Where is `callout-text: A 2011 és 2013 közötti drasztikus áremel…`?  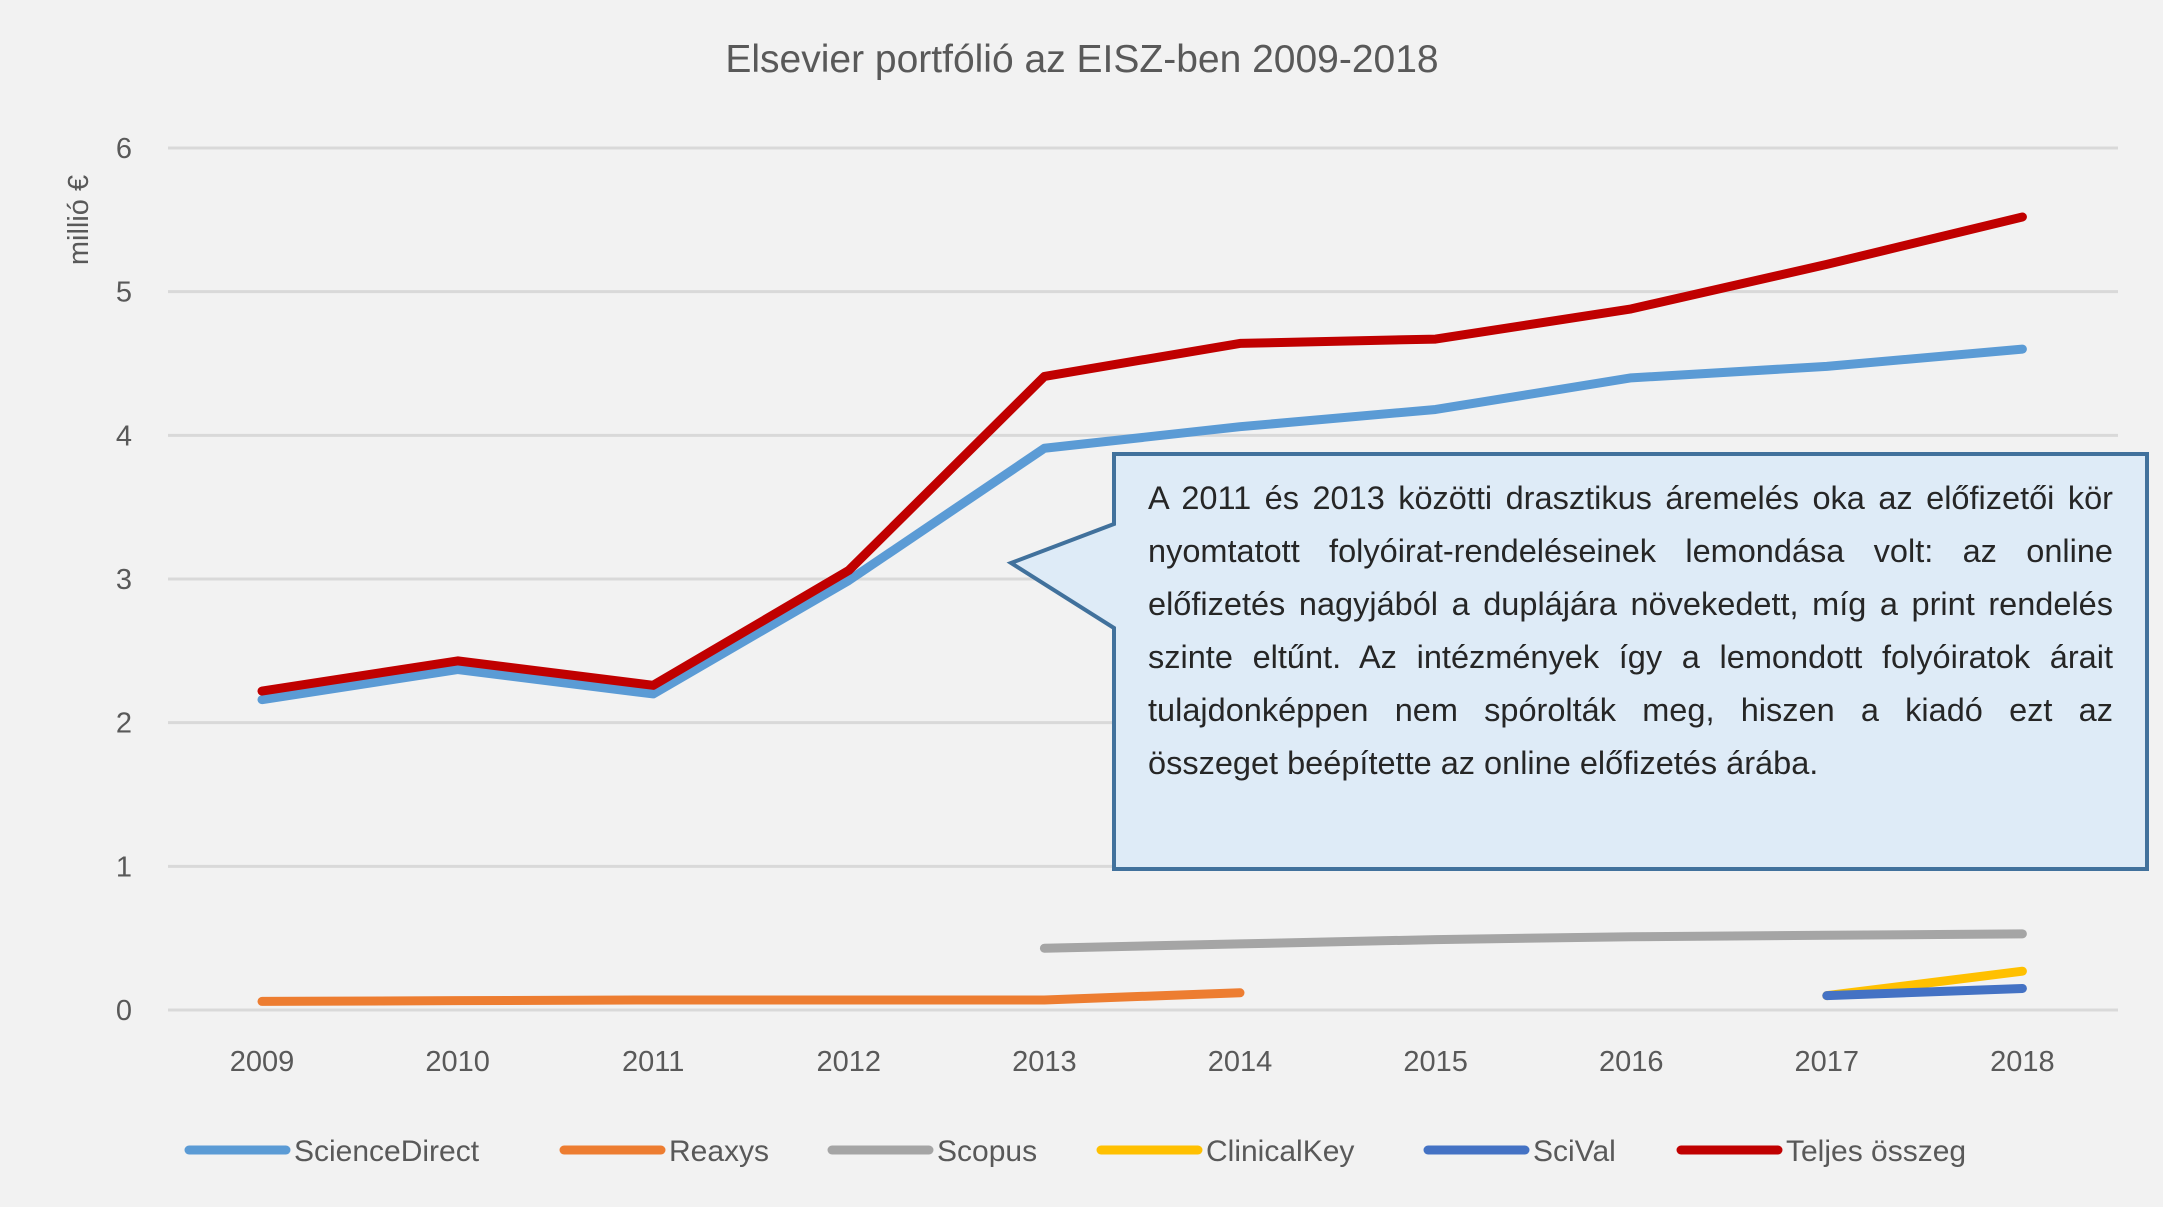
callout-text: A 2011 és 2013 közötti drasztikus áremel… is located at coordinates (1630, 630).